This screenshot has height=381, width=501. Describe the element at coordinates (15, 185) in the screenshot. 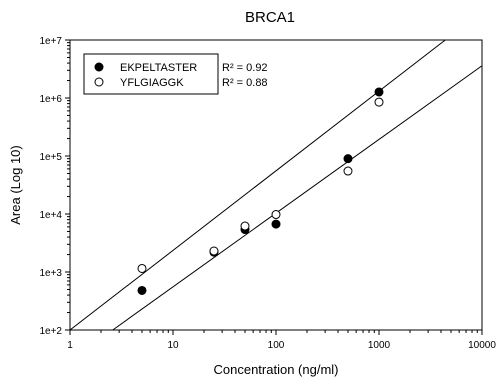

I see `y-axis-label: Area (Log 10)` at that location.